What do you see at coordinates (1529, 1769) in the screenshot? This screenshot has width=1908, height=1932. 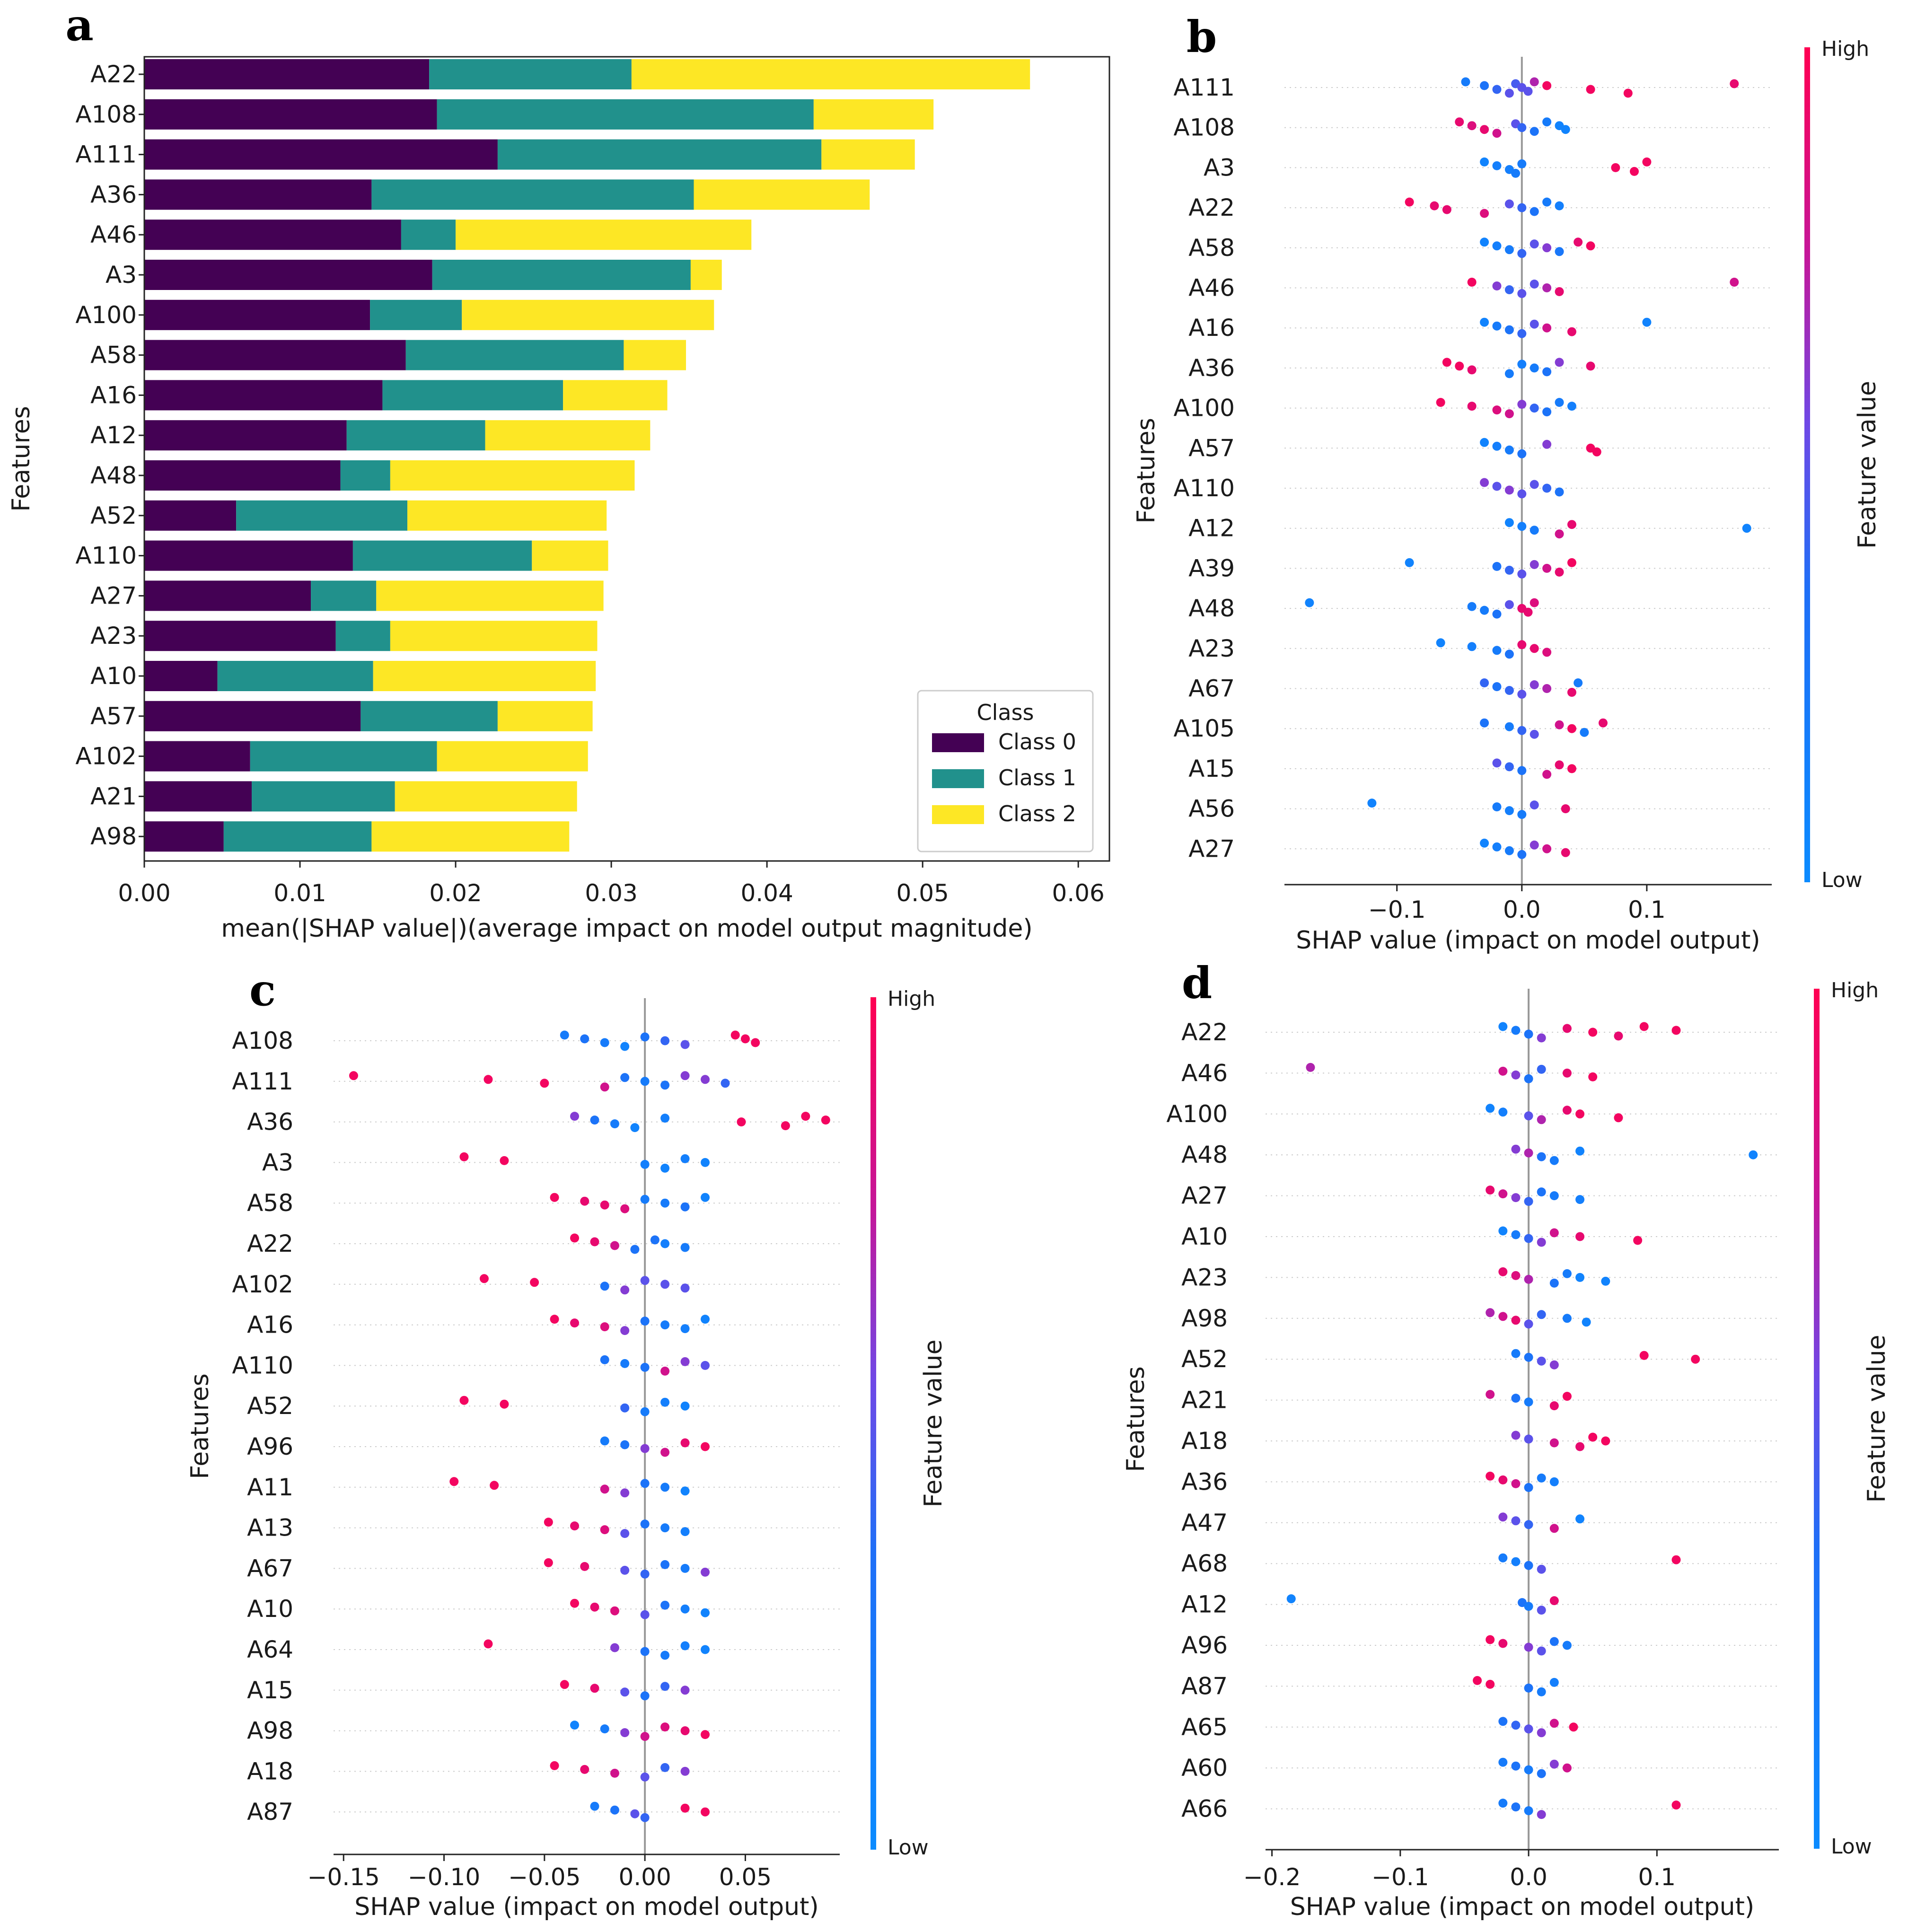 I see `shap-point-a60` at bounding box center [1529, 1769].